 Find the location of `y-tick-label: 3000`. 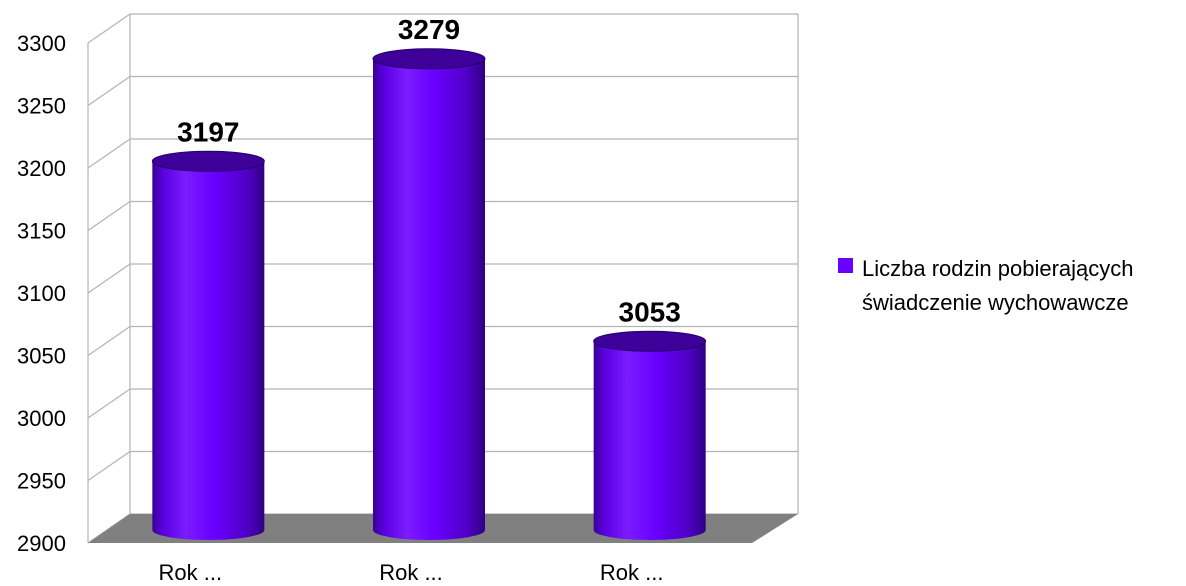

y-tick-label: 3000 is located at coordinates (41, 418).